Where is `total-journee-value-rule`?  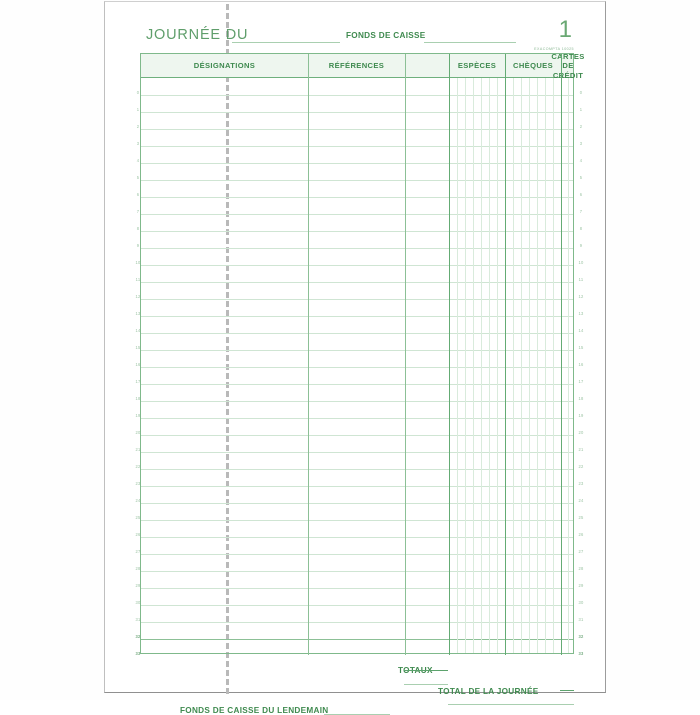 total-journee-value-rule is located at coordinates (567, 690).